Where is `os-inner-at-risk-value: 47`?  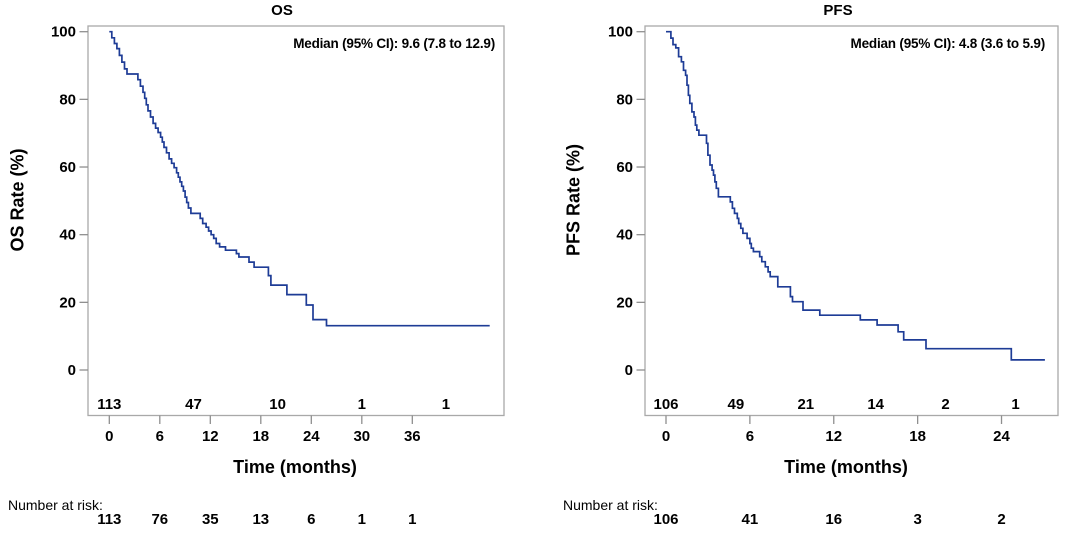
os-inner-at-risk-value: 47 is located at coordinates (193, 404).